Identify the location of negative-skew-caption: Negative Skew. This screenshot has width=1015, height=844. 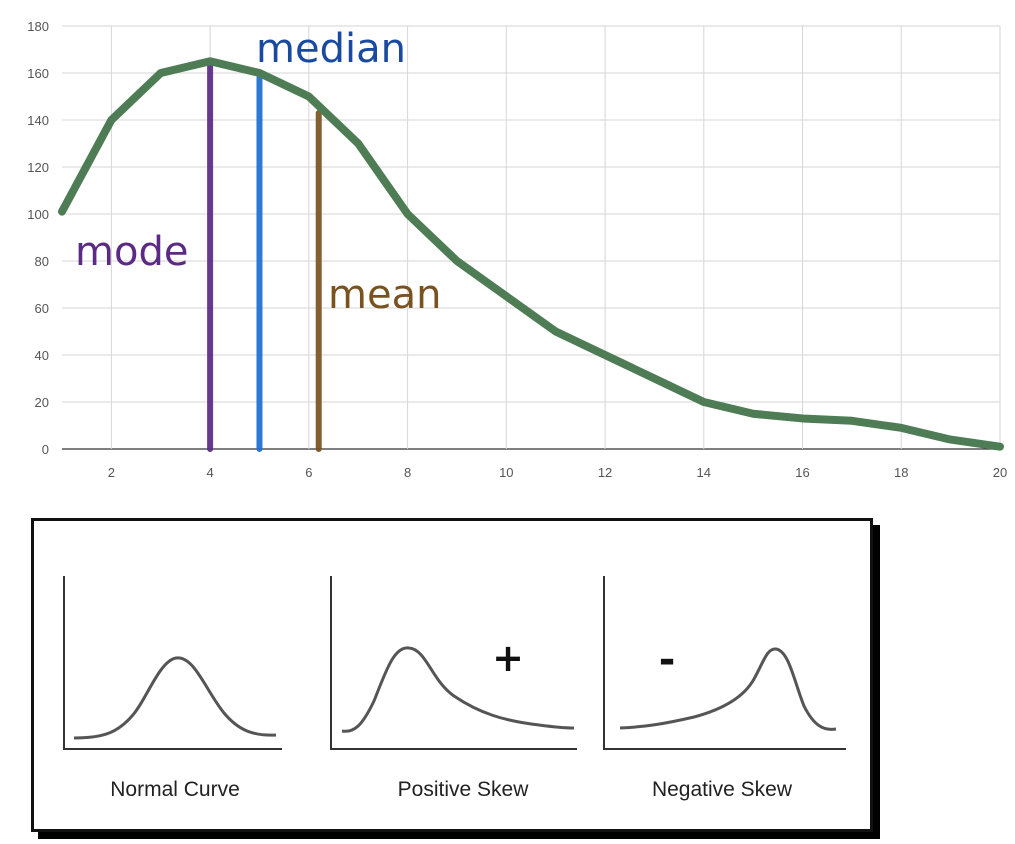
(722, 789).